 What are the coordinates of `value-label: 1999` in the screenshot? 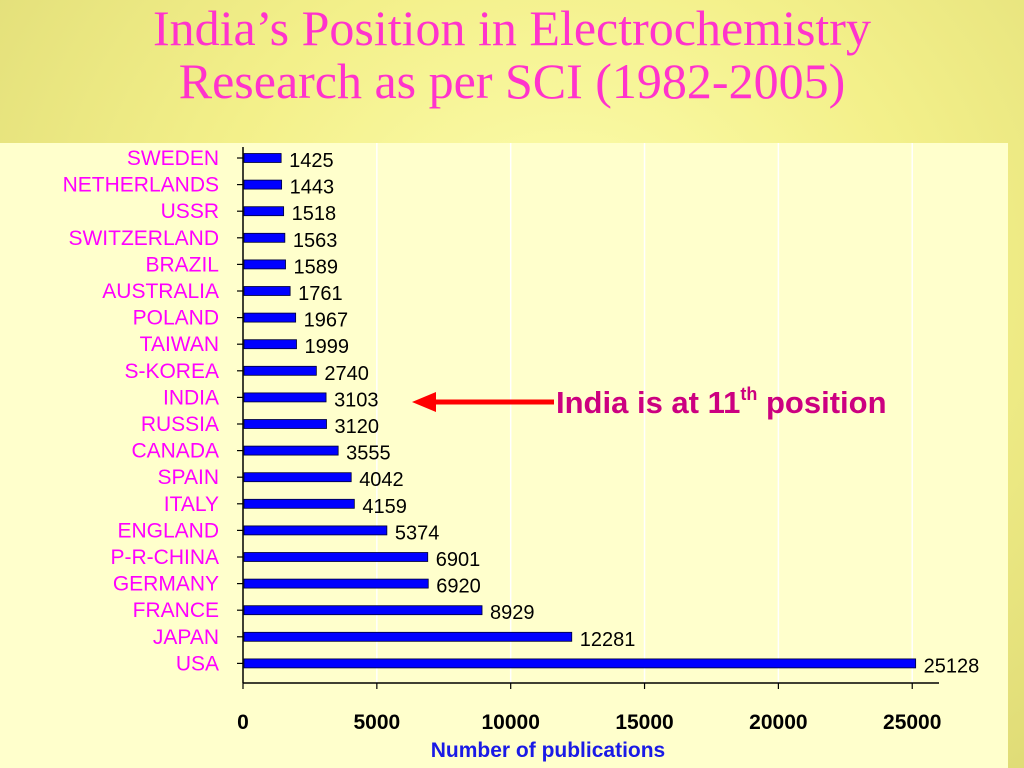 It's located at (327, 347).